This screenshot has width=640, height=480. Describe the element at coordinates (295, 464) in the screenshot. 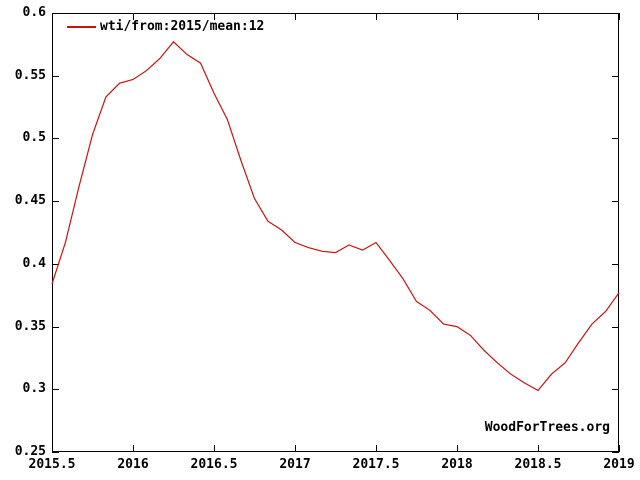

I see `x-tick-label: 2017` at that location.